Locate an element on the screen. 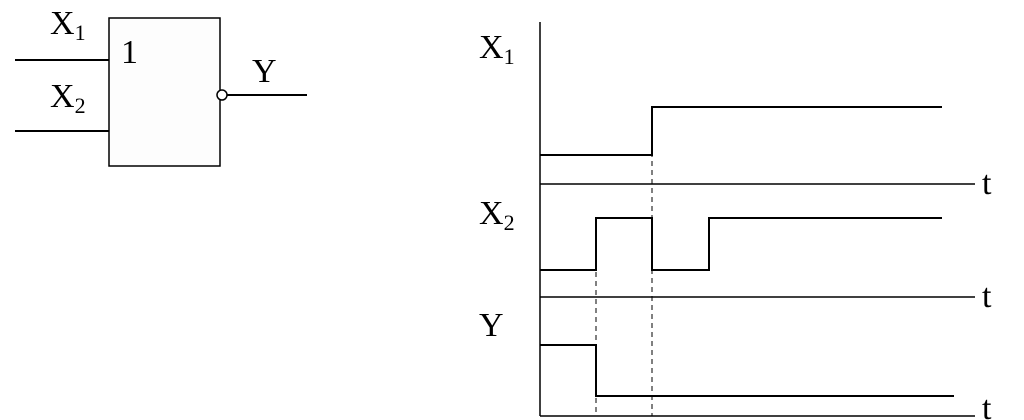 This screenshot has width=1024, height=420. gate-symbol: 1 is located at coordinates (129, 52).